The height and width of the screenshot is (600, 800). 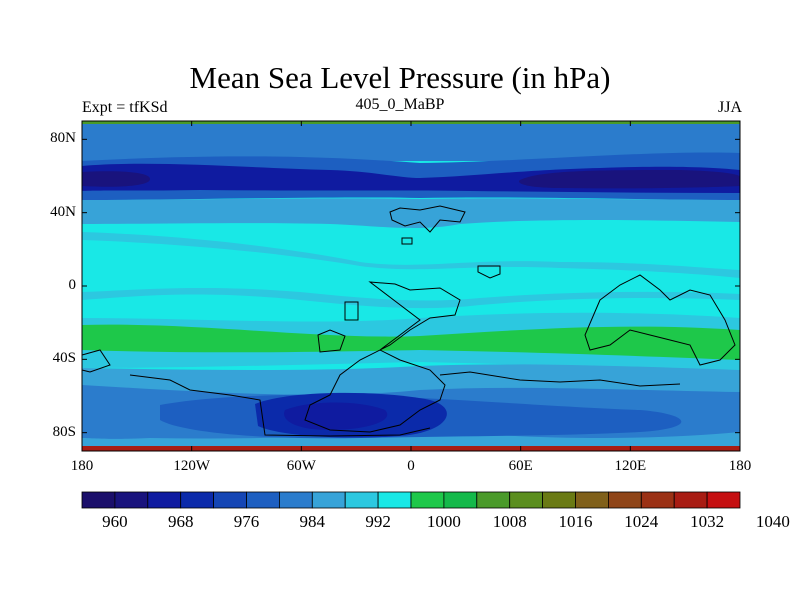 What do you see at coordinates (411, 141) in the screenshot?
I see `band-north-polar` at bounding box center [411, 141].